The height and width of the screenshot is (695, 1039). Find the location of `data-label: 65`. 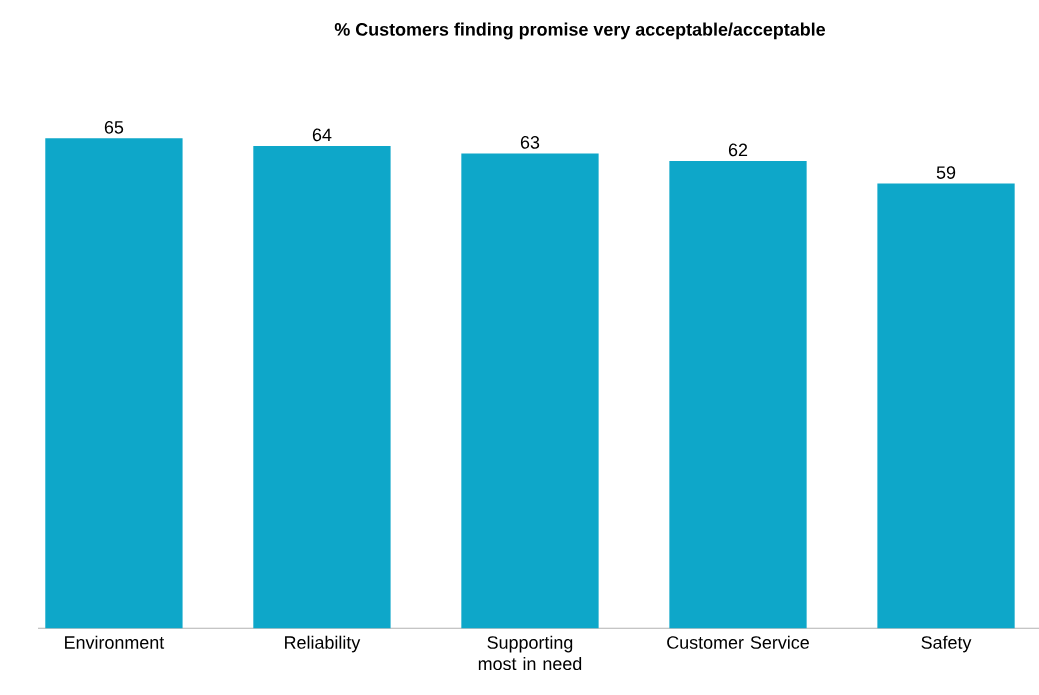

data-label: 65 is located at coordinates (114, 127).